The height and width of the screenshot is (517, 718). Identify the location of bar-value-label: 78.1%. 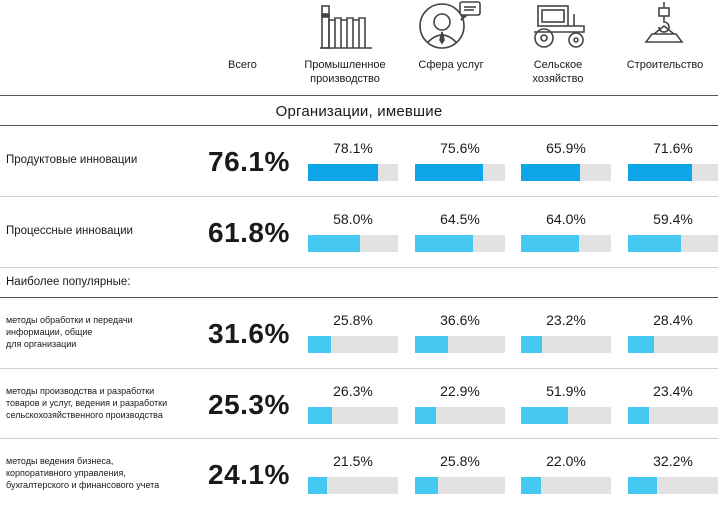
(353, 148).